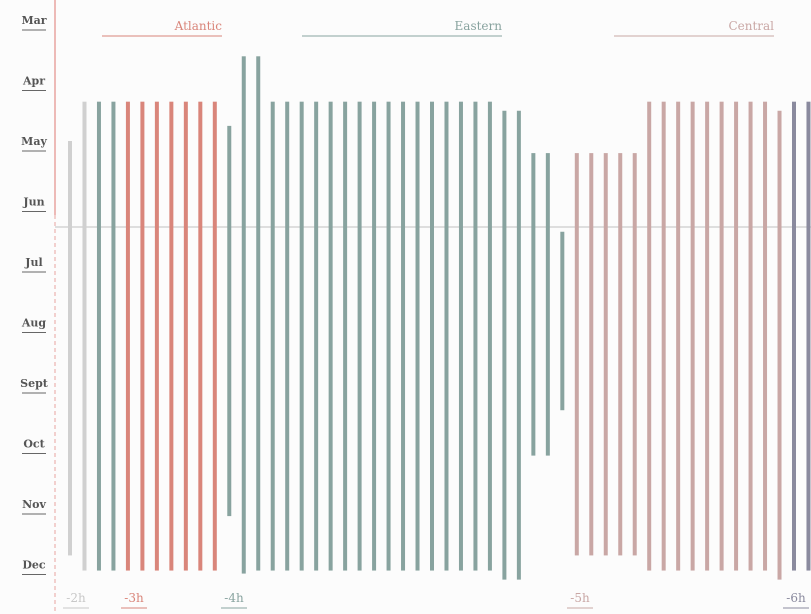 The width and height of the screenshot is (811, 614). I want to click on month-label: Jul, so click(33, 262).